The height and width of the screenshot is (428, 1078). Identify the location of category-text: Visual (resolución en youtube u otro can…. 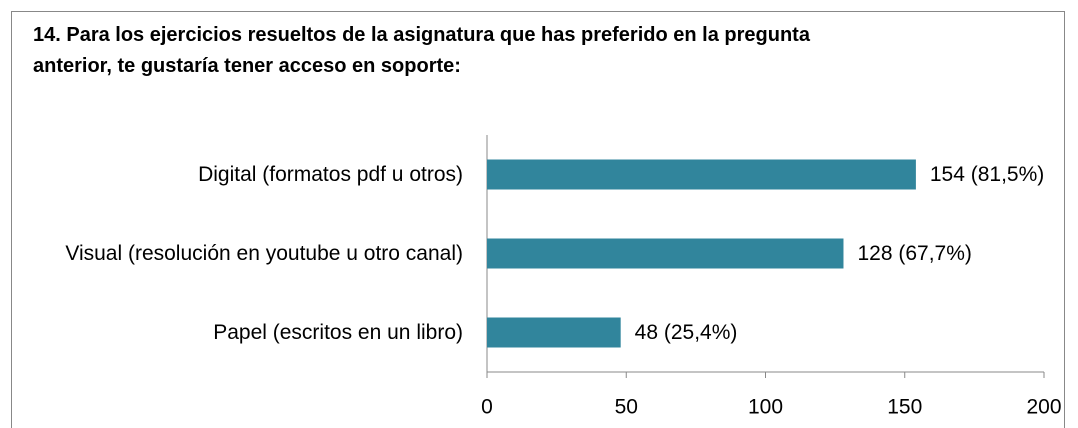
(264, 253).